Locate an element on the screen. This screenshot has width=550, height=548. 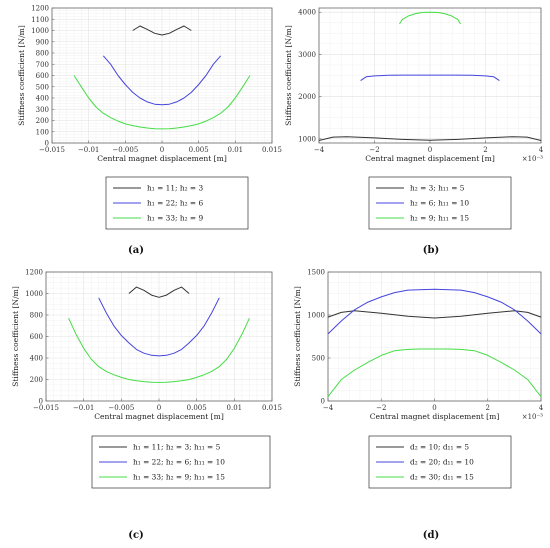
y-tick-label: 700 is located at coordinates (42, 65).